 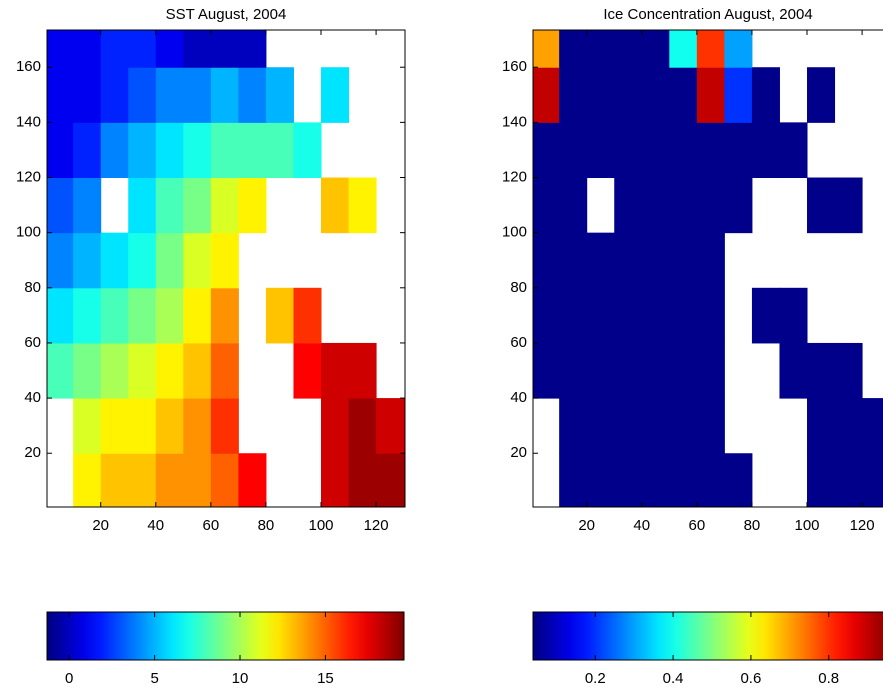 I want to click on chart-title: SST August, 2004, so click(x=226, y=14).